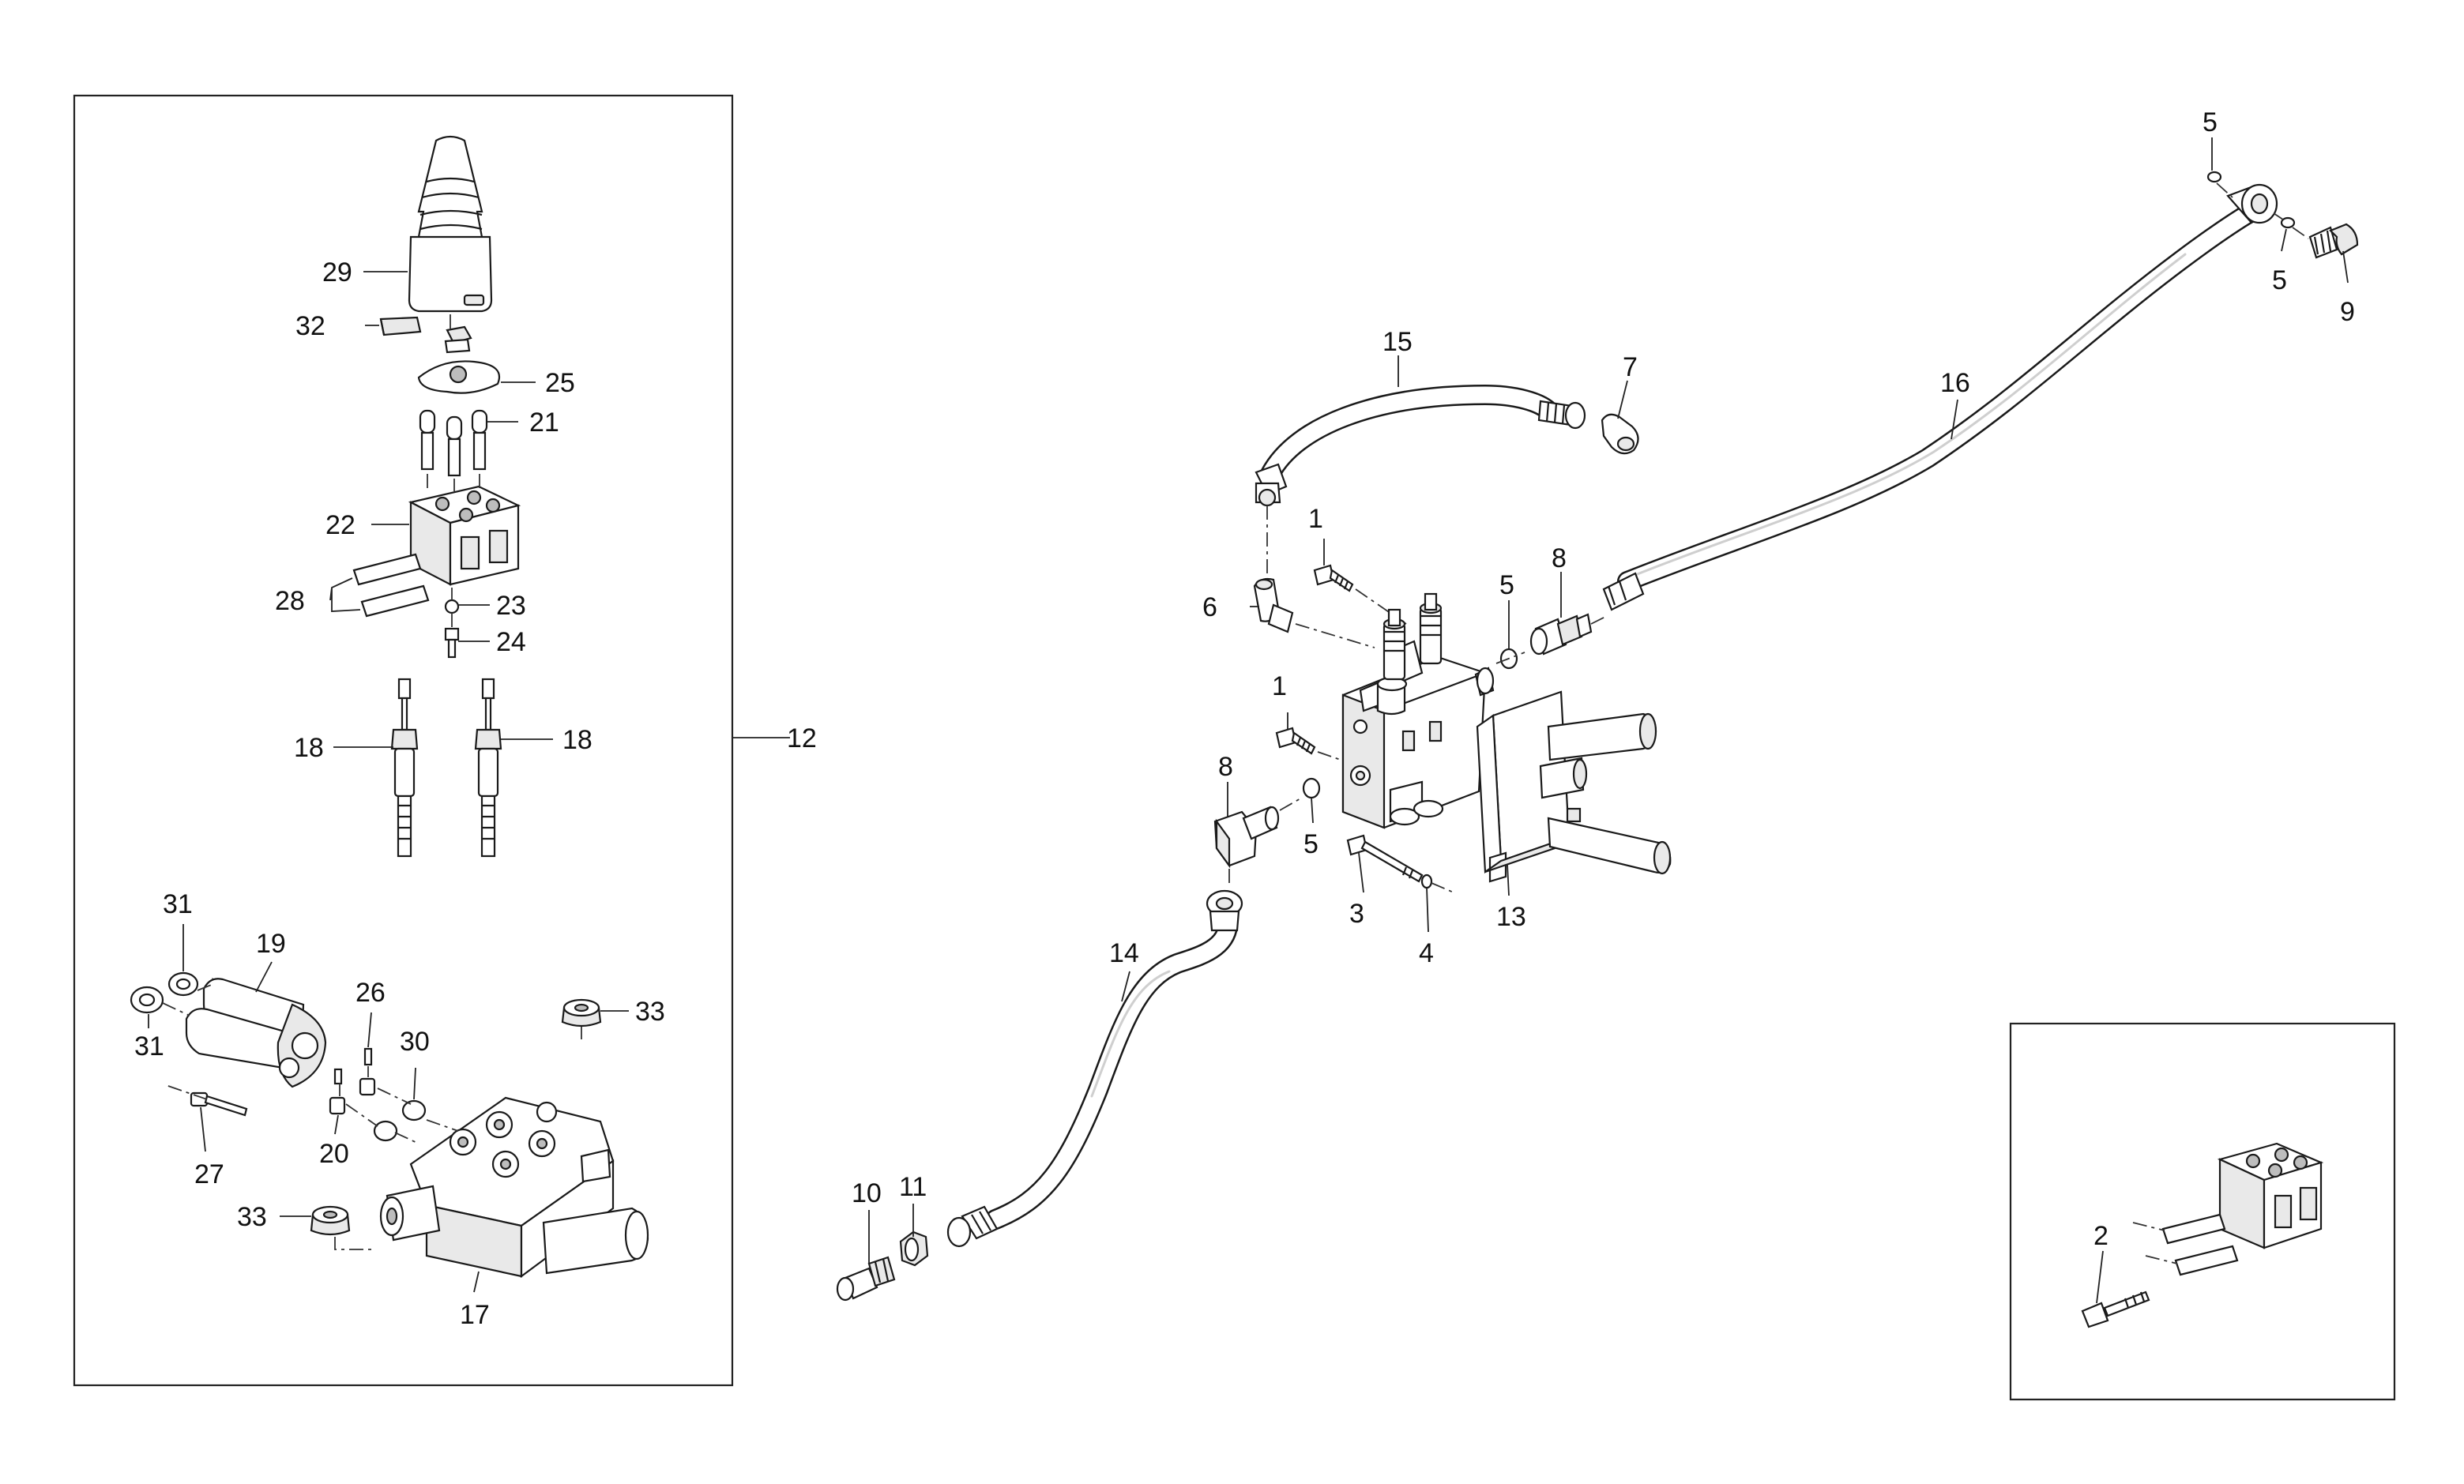  What do you see at coordinates (458, 359) in the screenshot?
I see `cam-plate-icon` at bounding box center [458, 359].